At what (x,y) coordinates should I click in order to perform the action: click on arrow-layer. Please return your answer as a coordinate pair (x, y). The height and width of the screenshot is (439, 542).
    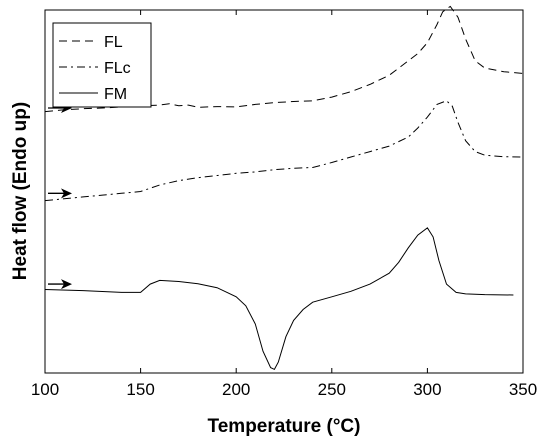
    Looking at the image, I should click on (60, 196).